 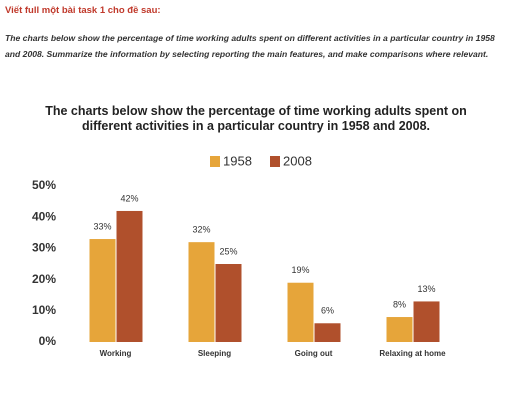 I want to click on header-title: Viết full một bài task 1 cho đề sau:, so click(x=83, y=10).